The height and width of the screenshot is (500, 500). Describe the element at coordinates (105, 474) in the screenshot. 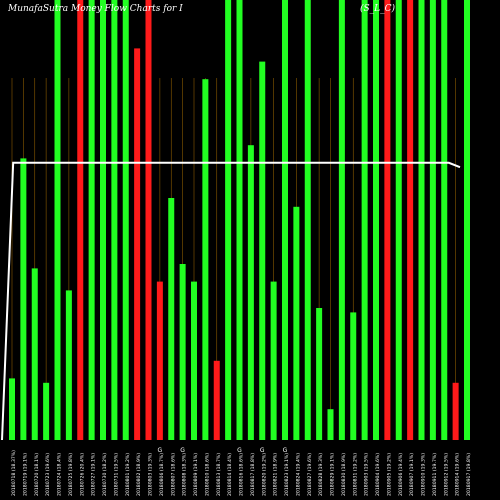

I see `x-tick-label: 20180730 (18.2%)` at that location.